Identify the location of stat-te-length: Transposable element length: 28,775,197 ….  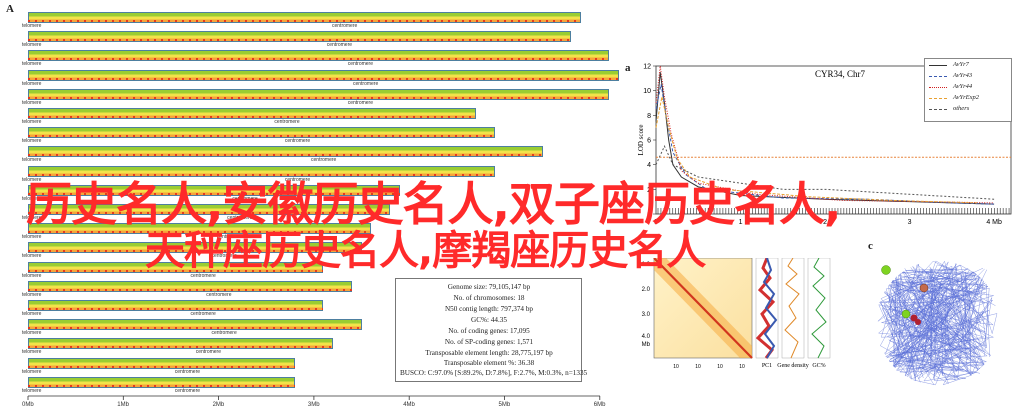
(489, 353).